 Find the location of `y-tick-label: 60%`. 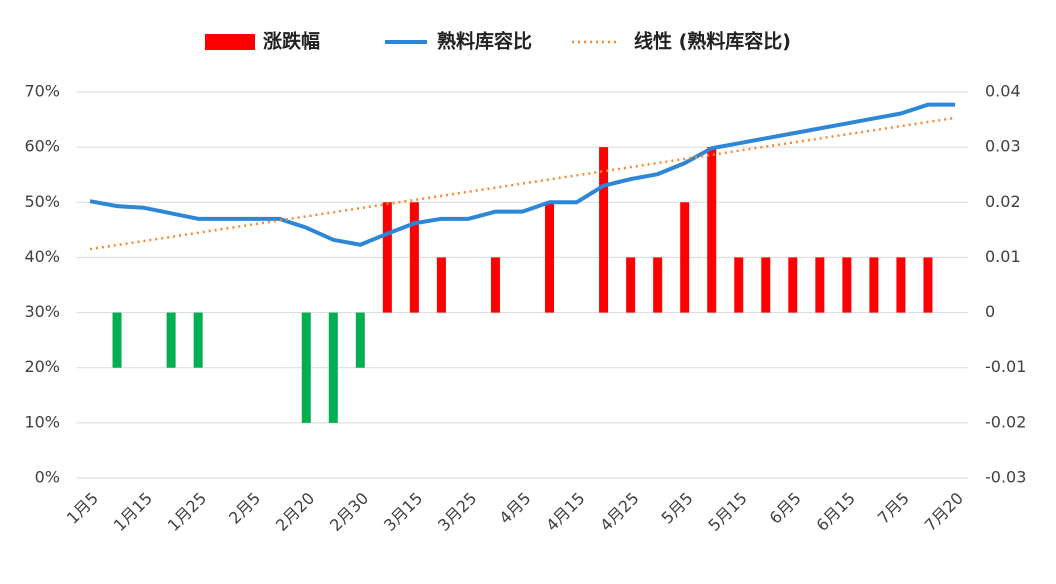

y-tick-label: 60% is located at coordinates (42, 146).